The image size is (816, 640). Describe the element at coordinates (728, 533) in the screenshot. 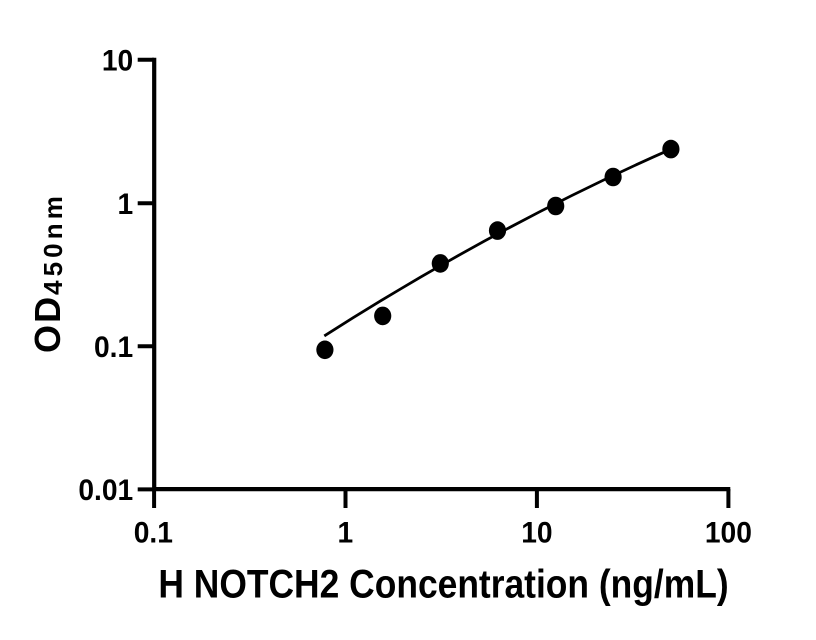

I see `svg-text: 100` at that location.